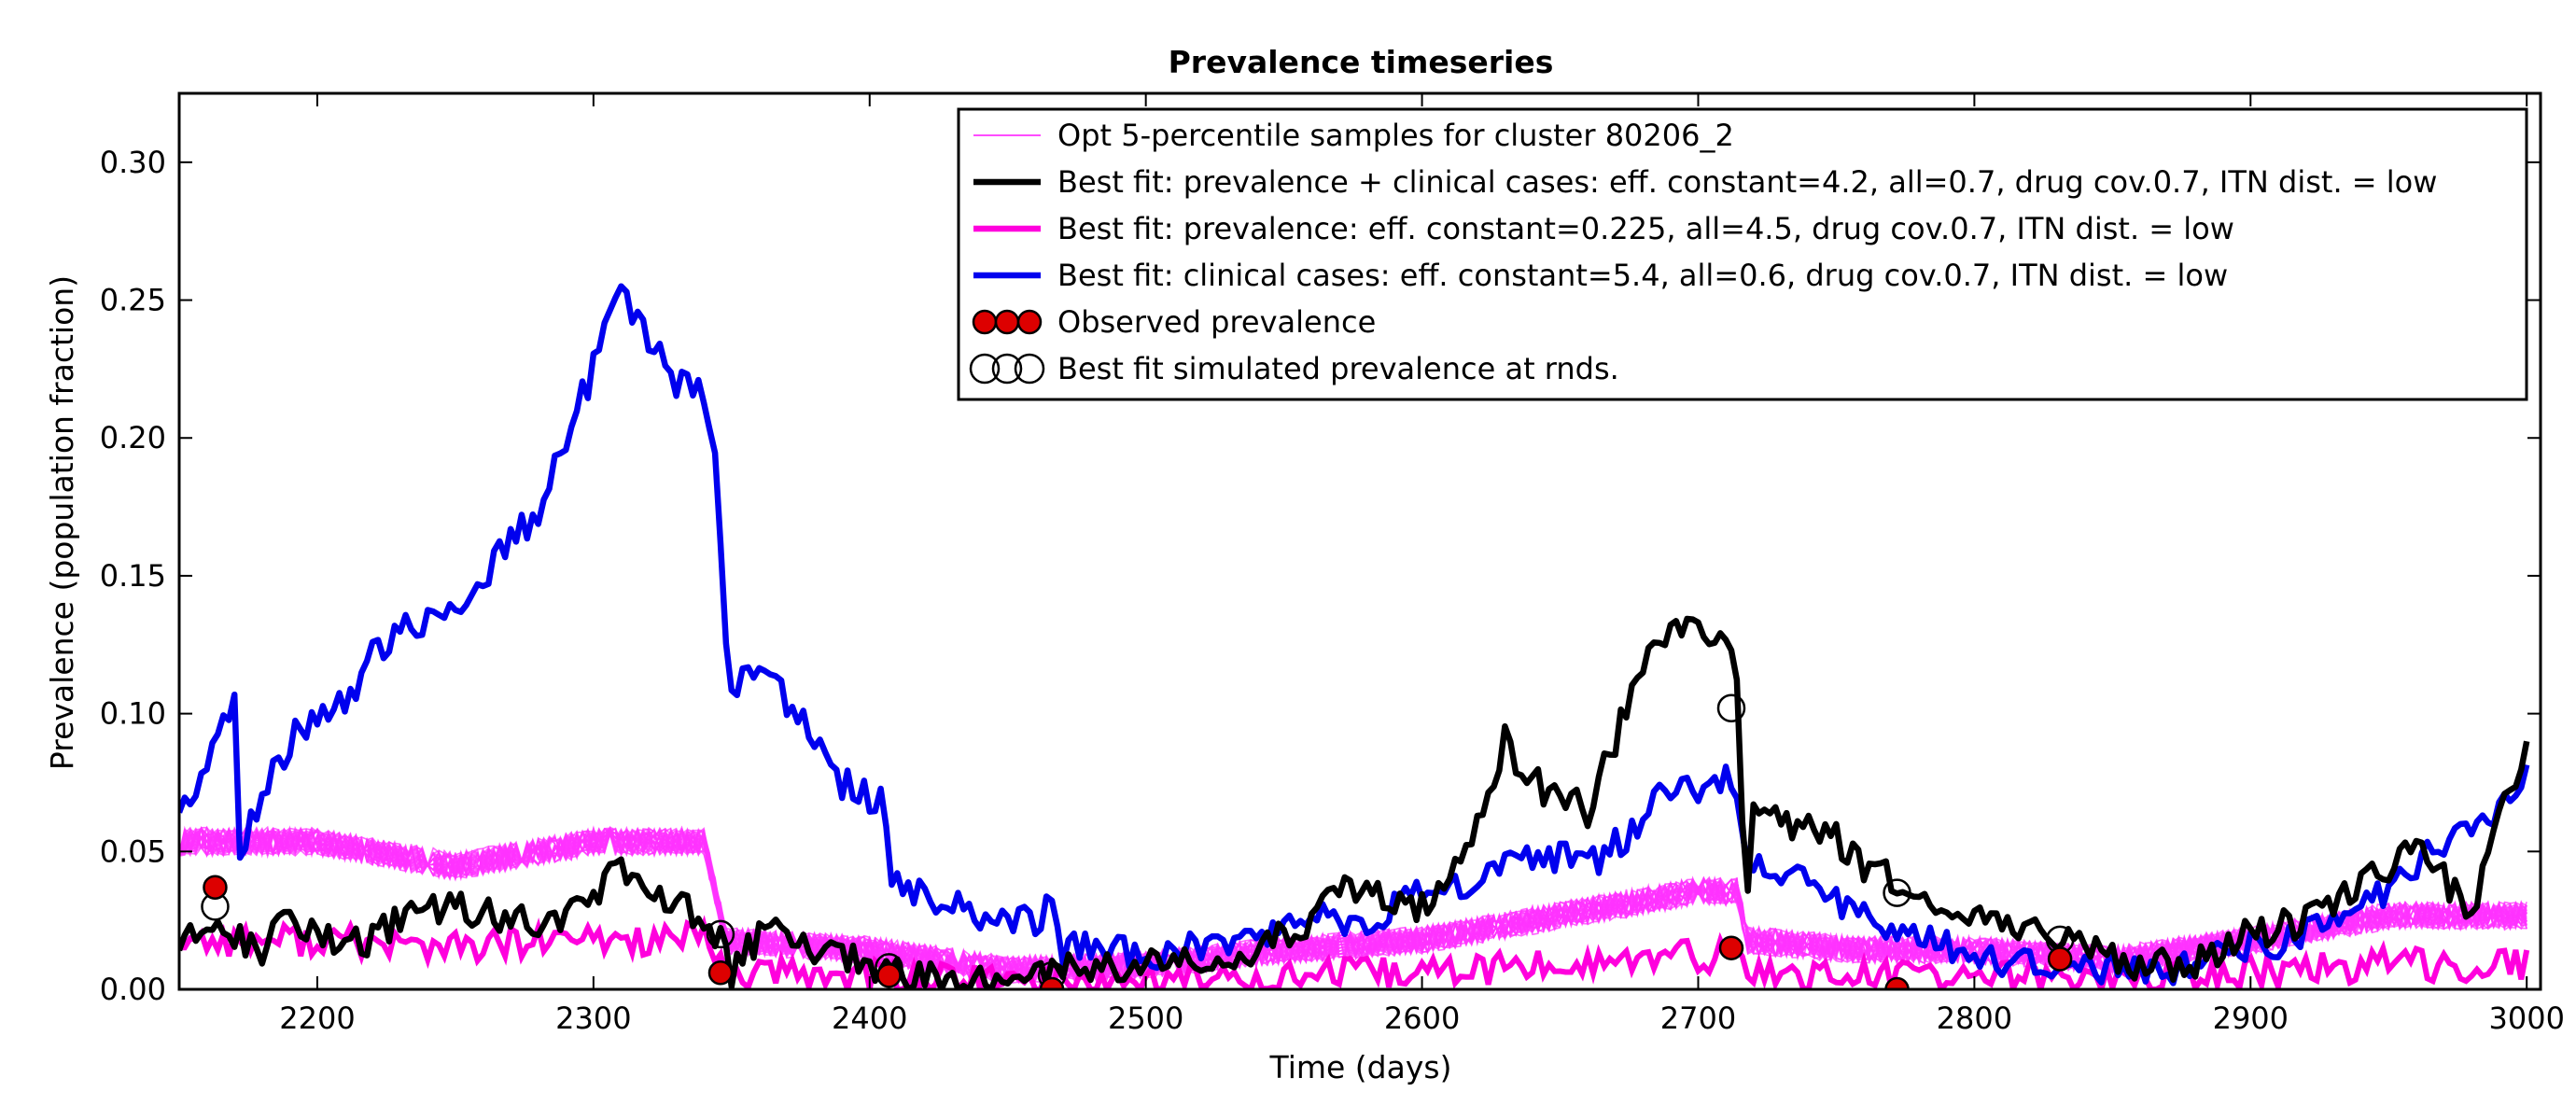 This screenshot has width=2576, height=1120. I want to click on y-tick-label: 0.05, so click(133, 851).